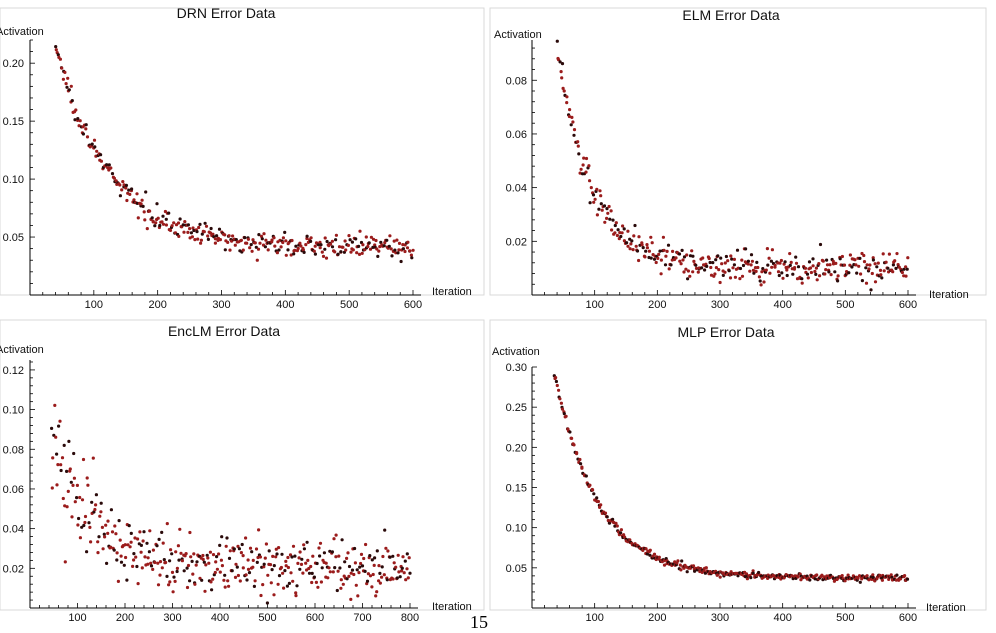 The width and height of the screenshot is (996, 633). Describe the element at coordinates (157, 305) in the screenshot. I see `drn-x-tick-label: 200` at that location.